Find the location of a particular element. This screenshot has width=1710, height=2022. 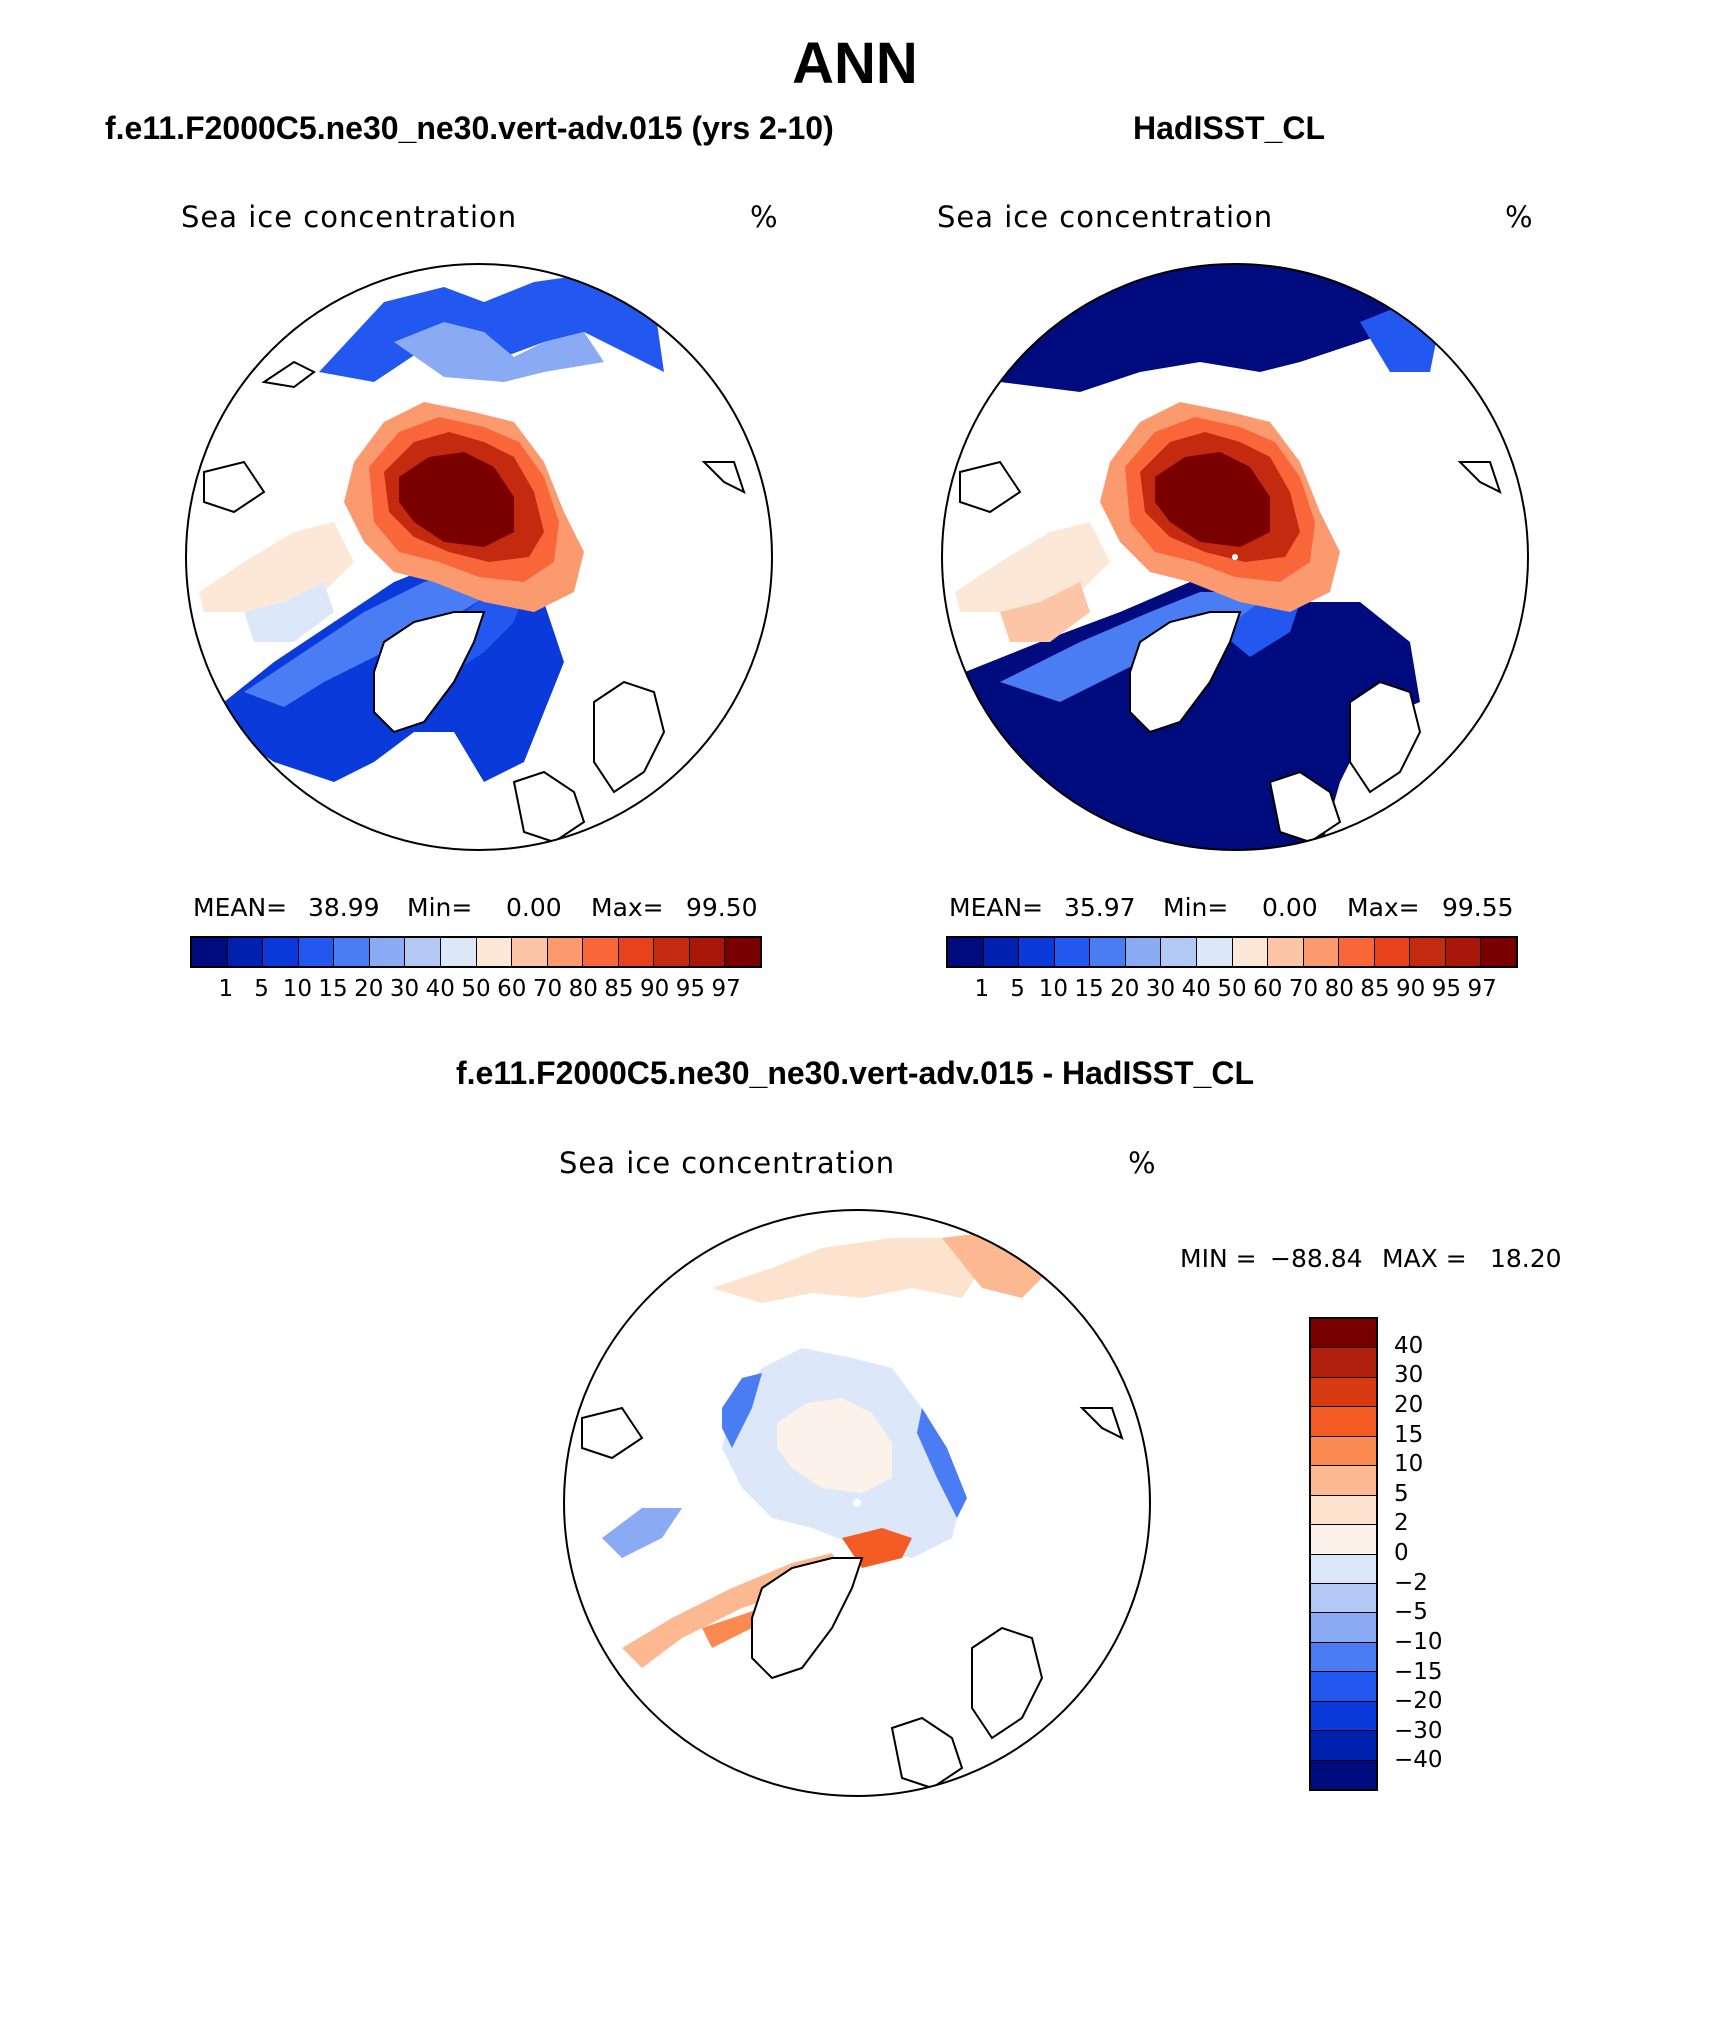

colorbar-model is located at coordinates (476, 952).